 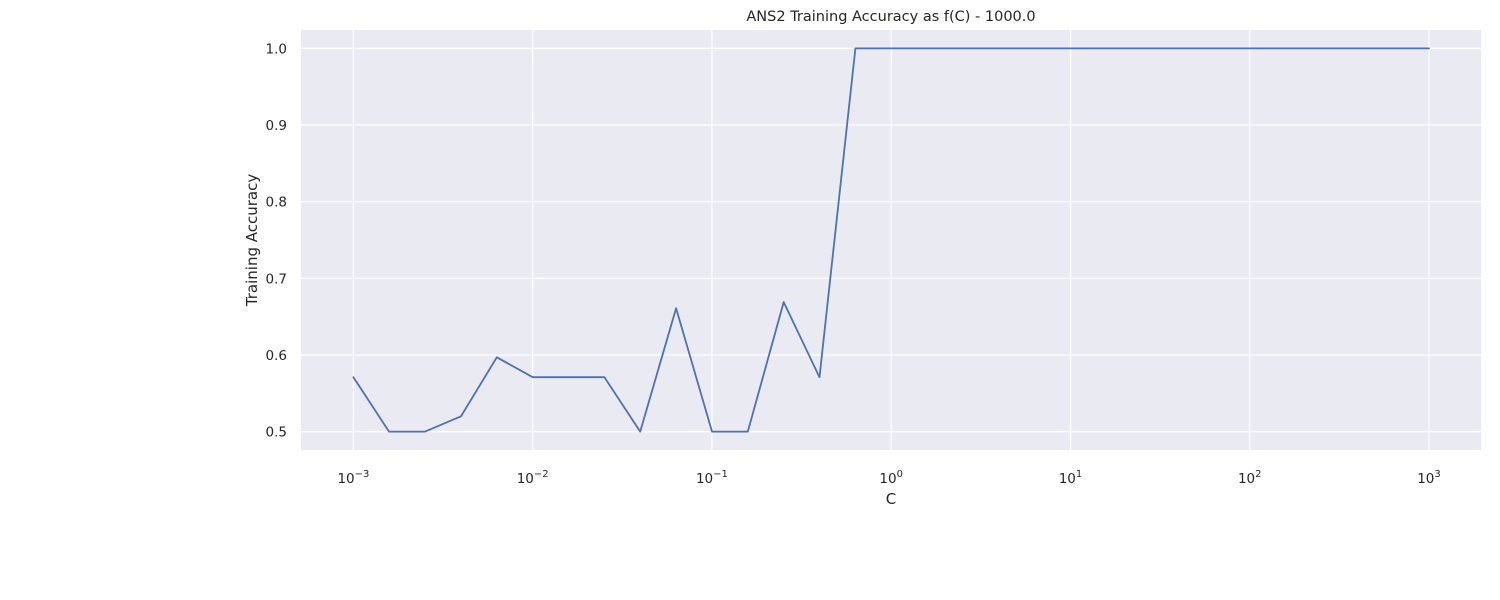 I want to click on x-axis-ticks: 10⁻³ 10⁻² 10⁻¹ 10⁰ 10¹ 10² 10³, so click(x=888, y=478).